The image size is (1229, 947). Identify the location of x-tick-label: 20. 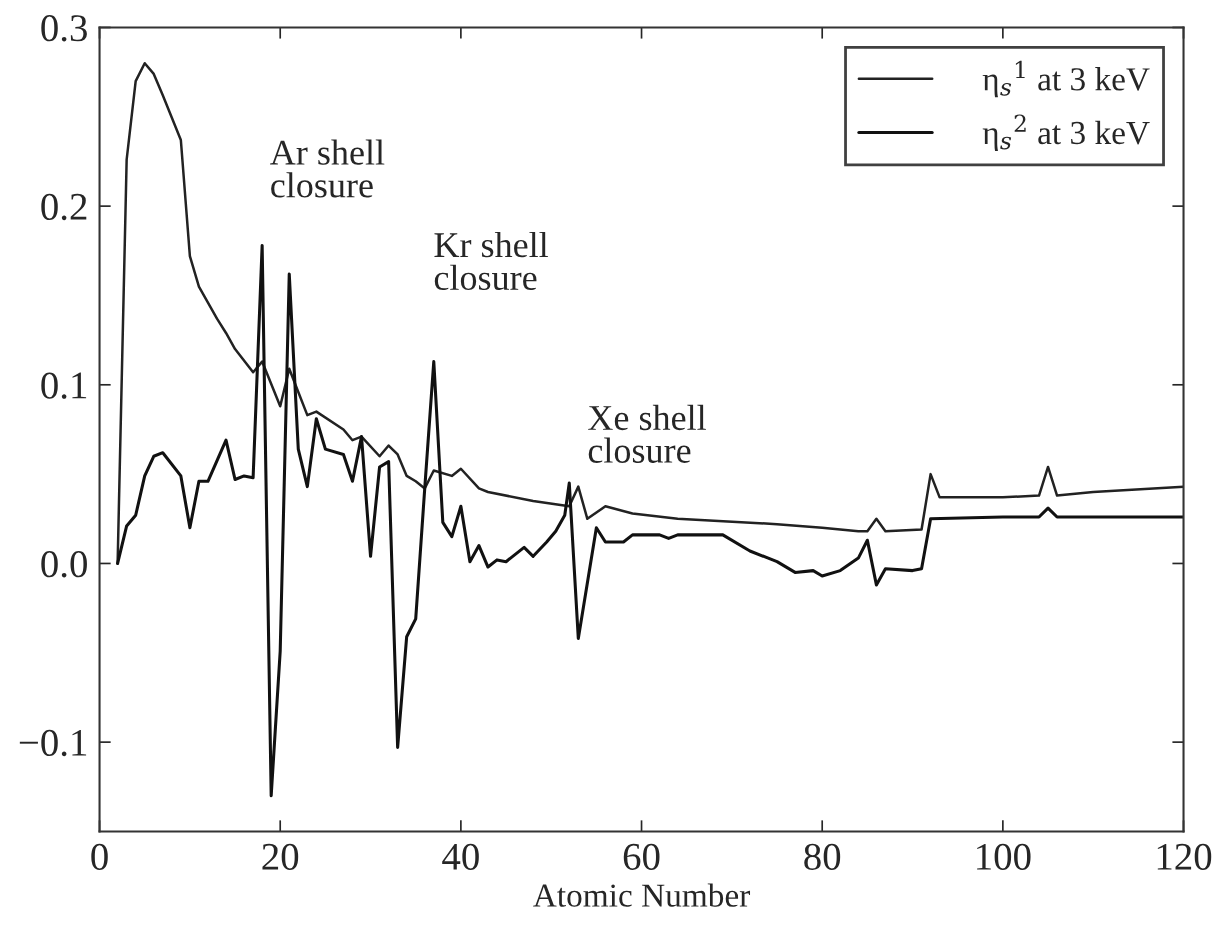
(280, 856).